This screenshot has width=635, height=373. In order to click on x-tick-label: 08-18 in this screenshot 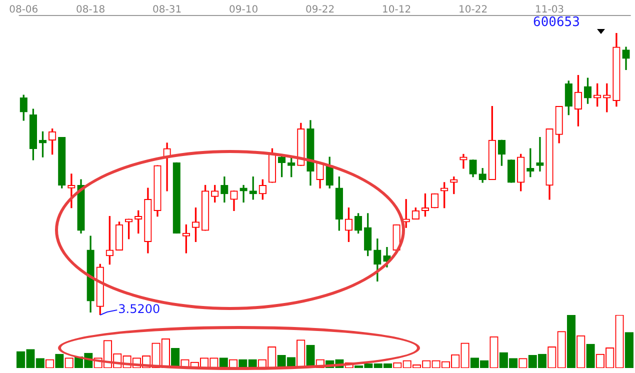, I will do `click(91, 10)`.